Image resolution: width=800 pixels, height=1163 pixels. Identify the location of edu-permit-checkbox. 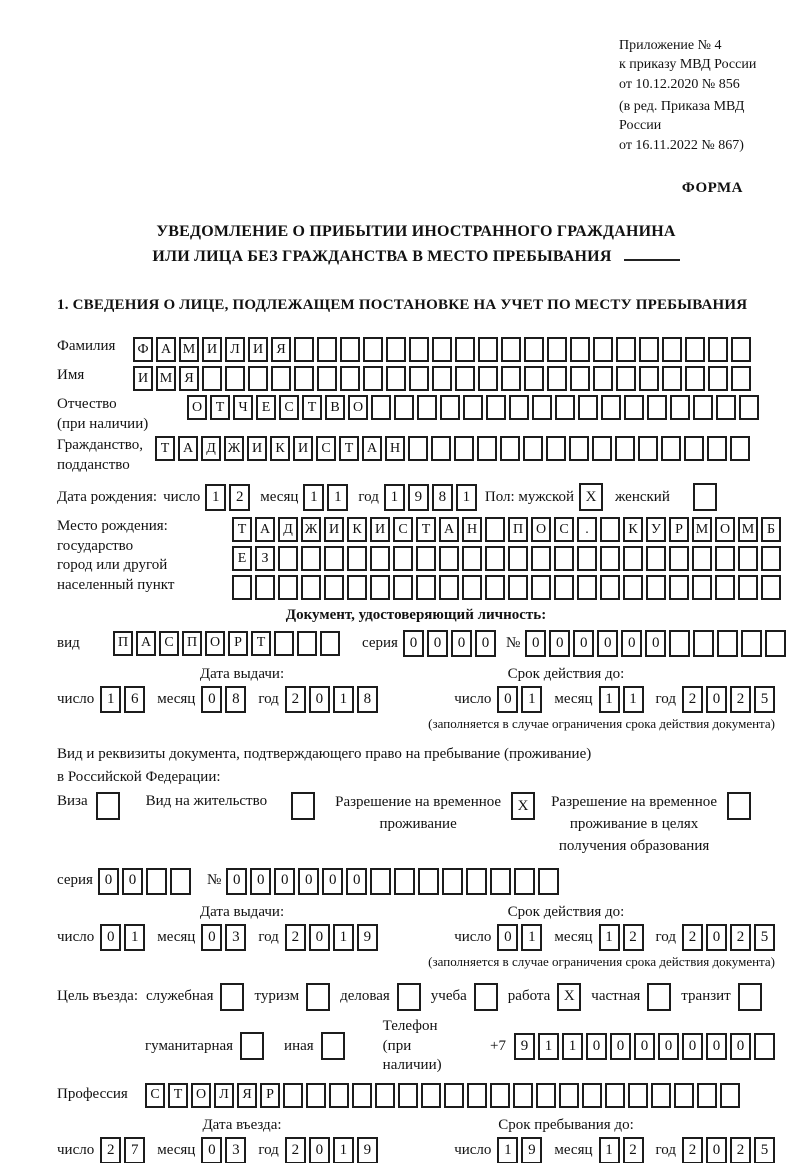
(739, 806).